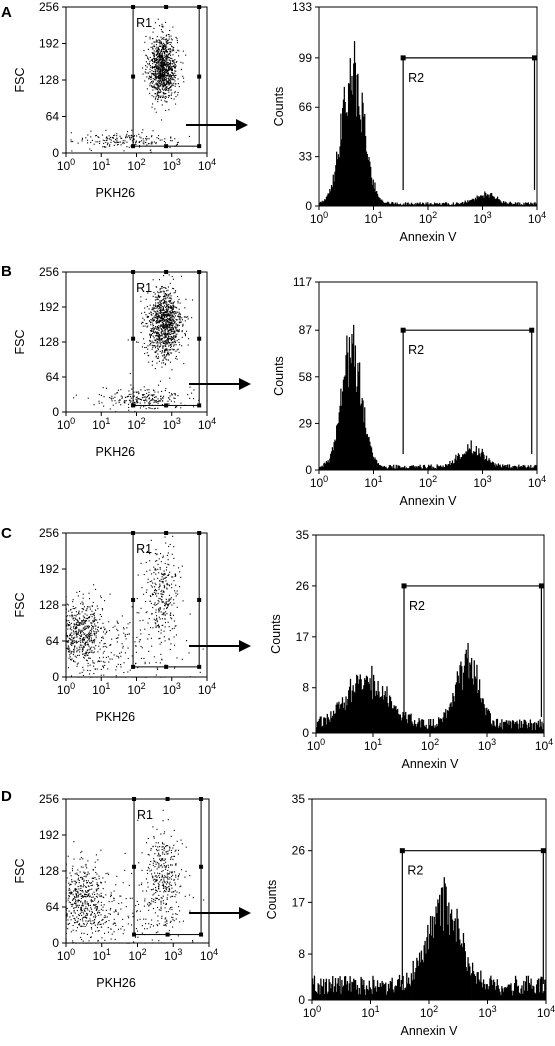  I want to click on x-axis-label: PKH26, so click(116, 452).